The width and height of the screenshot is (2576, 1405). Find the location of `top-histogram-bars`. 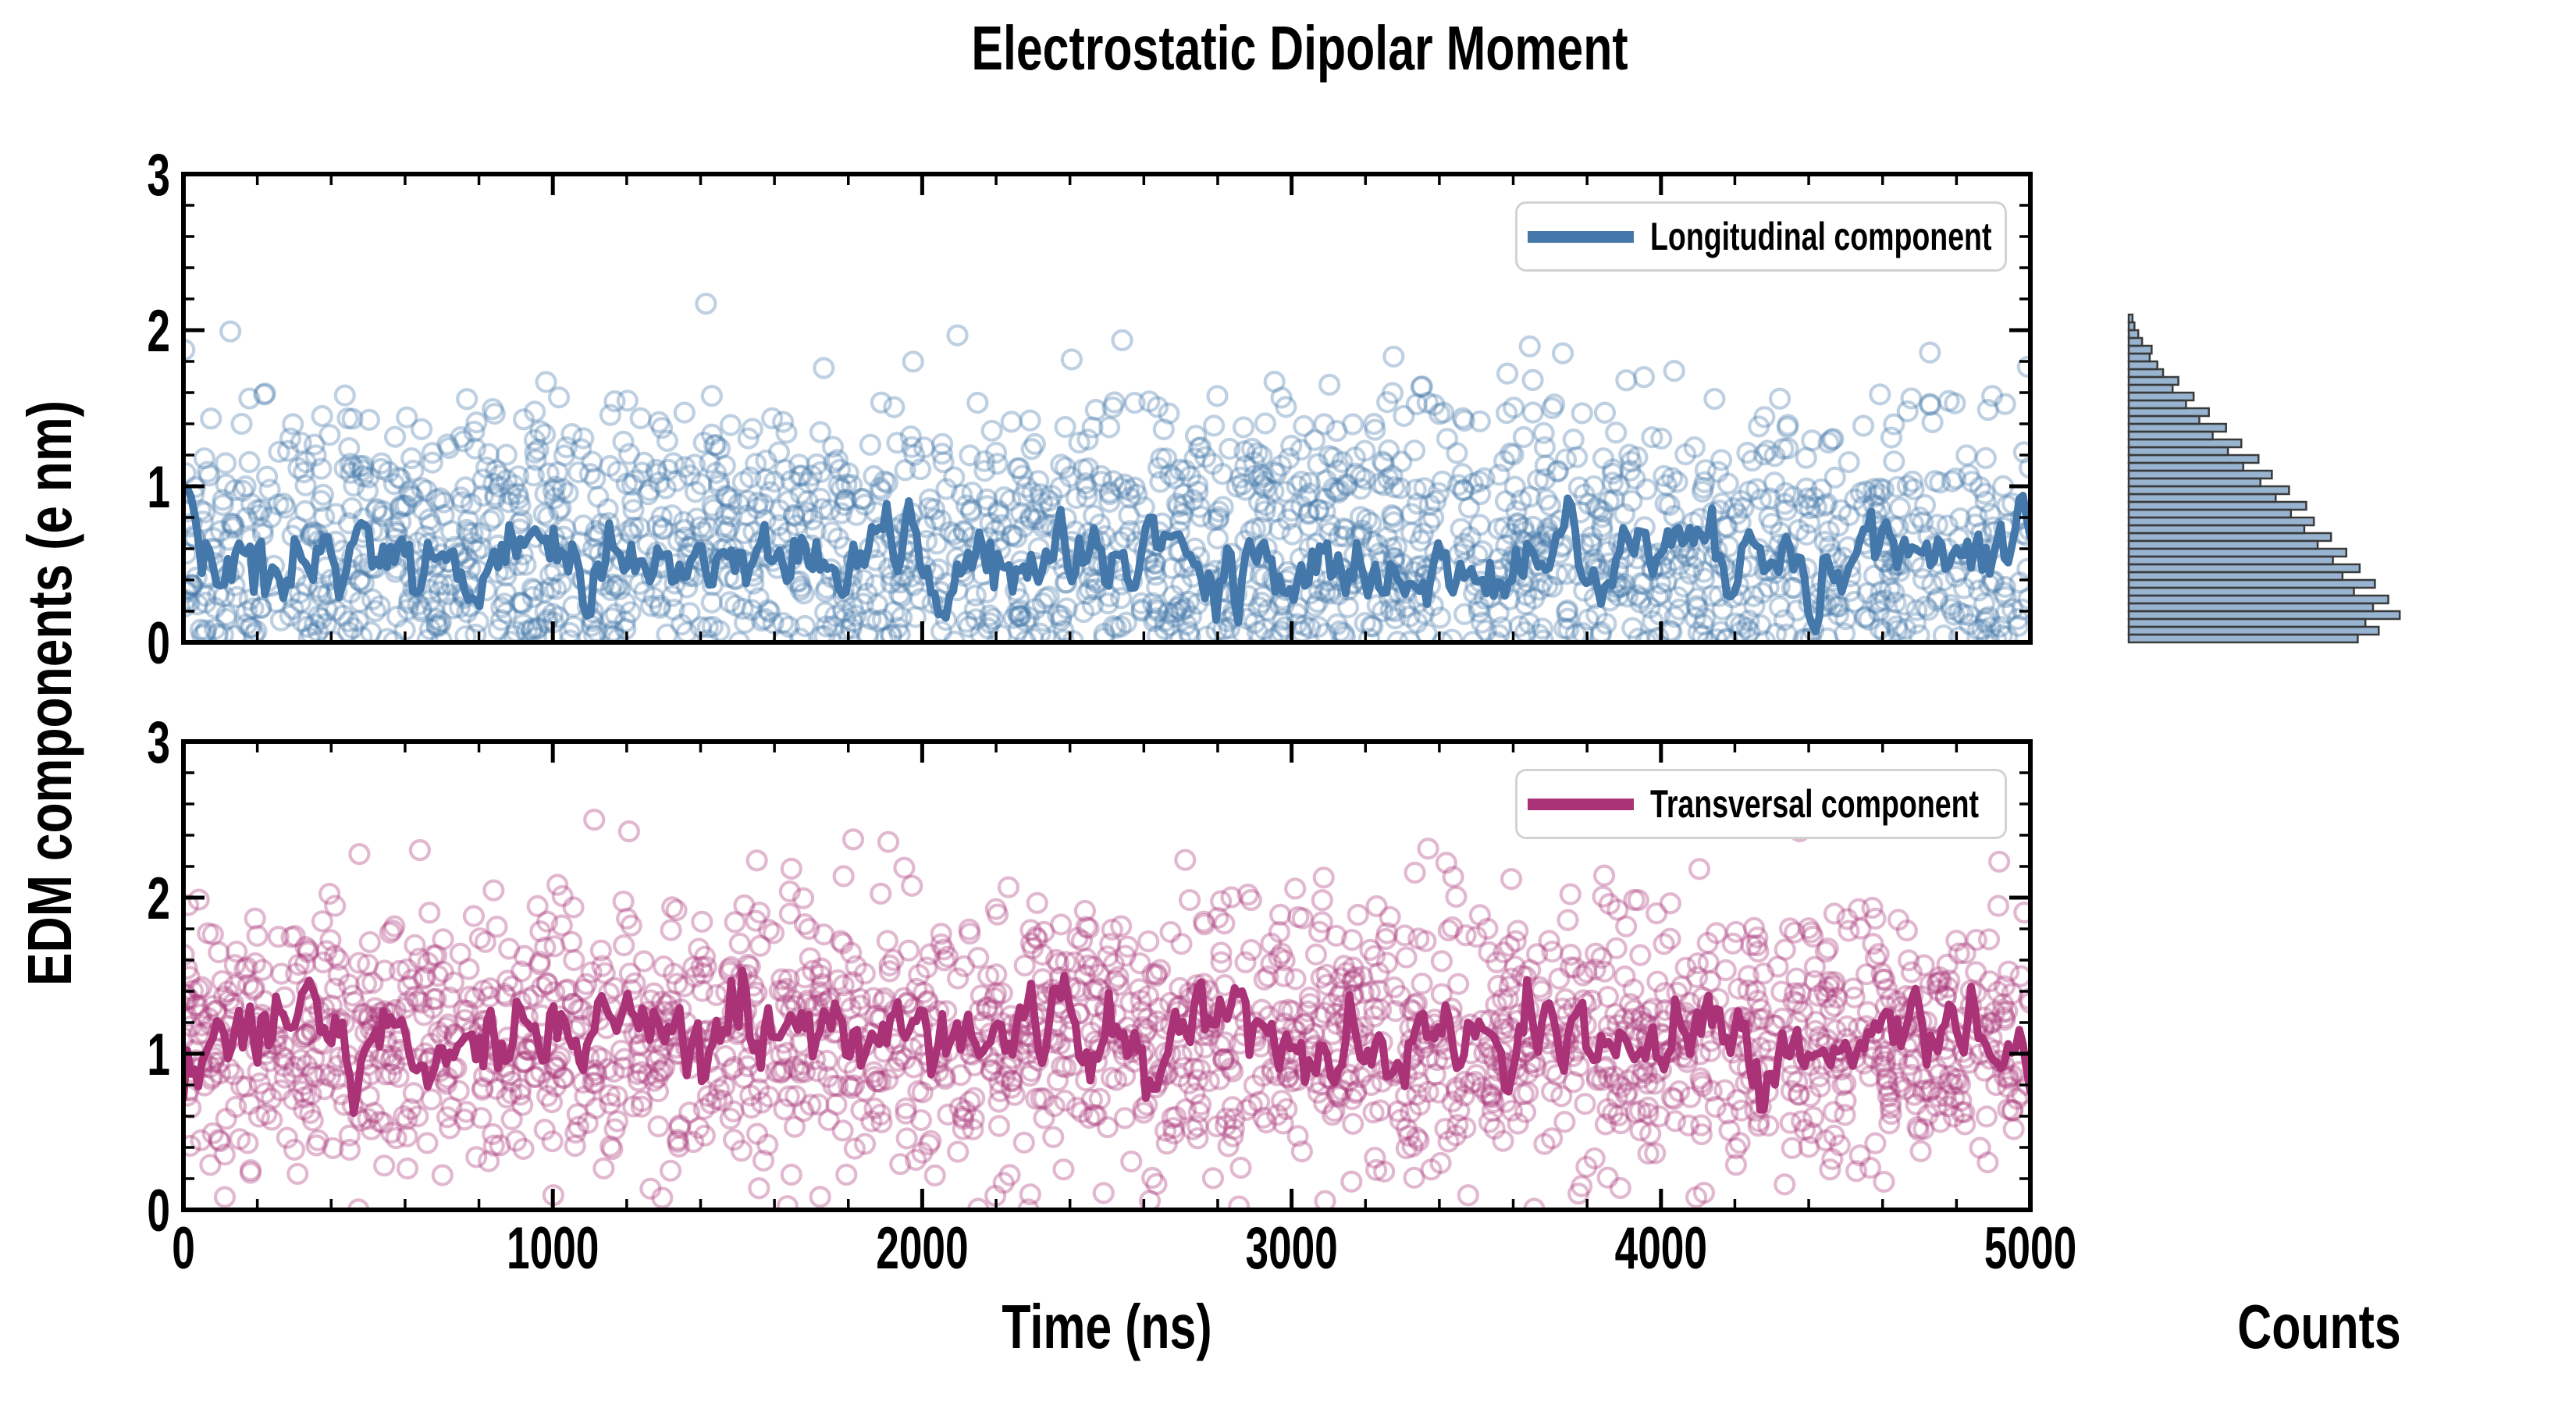

top-histogram-bars is located at coordinates (2264, 479).